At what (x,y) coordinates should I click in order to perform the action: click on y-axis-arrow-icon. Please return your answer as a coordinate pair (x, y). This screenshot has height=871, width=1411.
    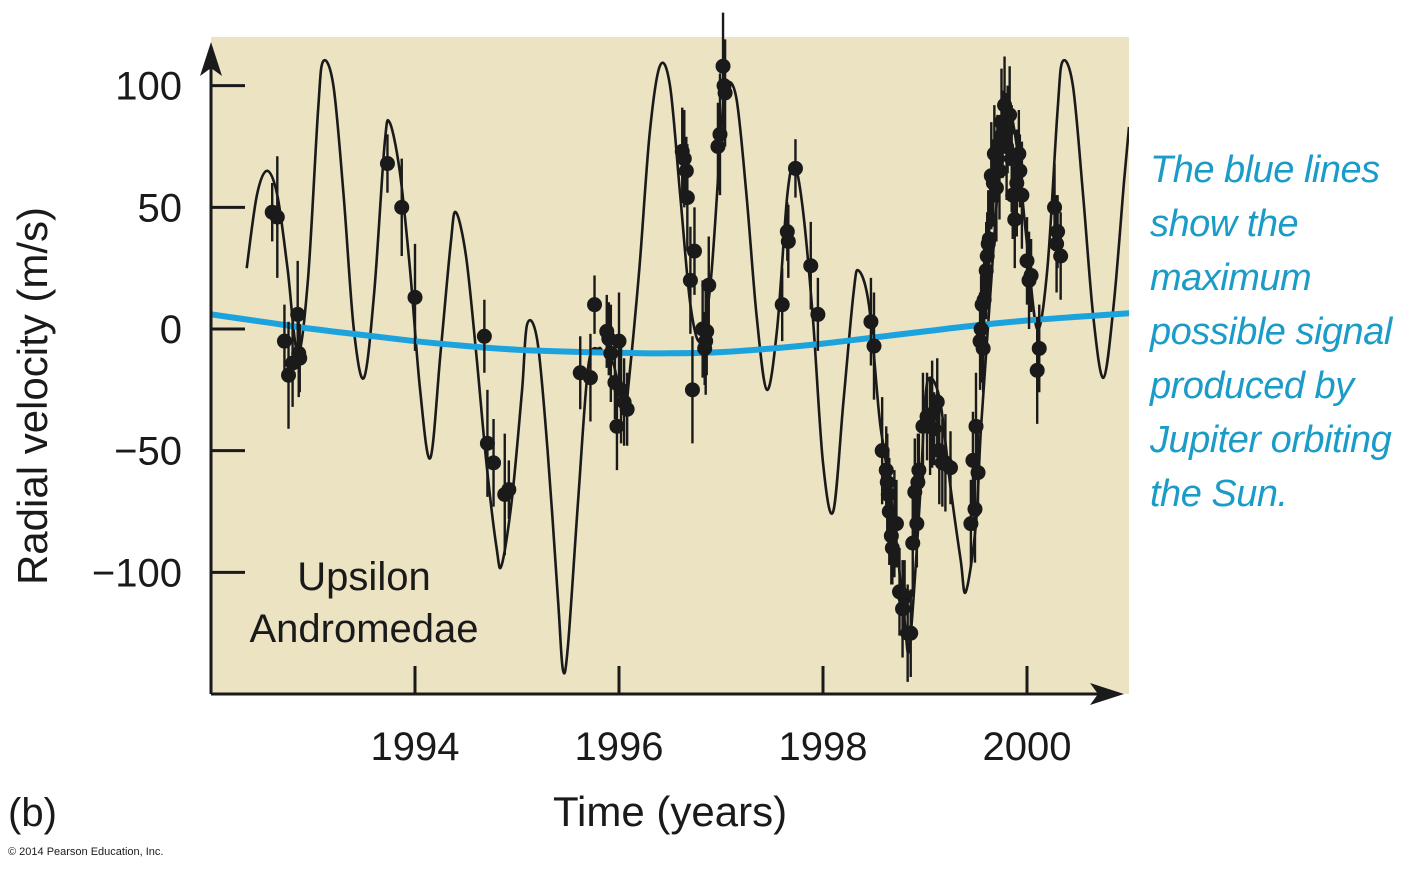
    Looking at the image, I should click on (211, 59).